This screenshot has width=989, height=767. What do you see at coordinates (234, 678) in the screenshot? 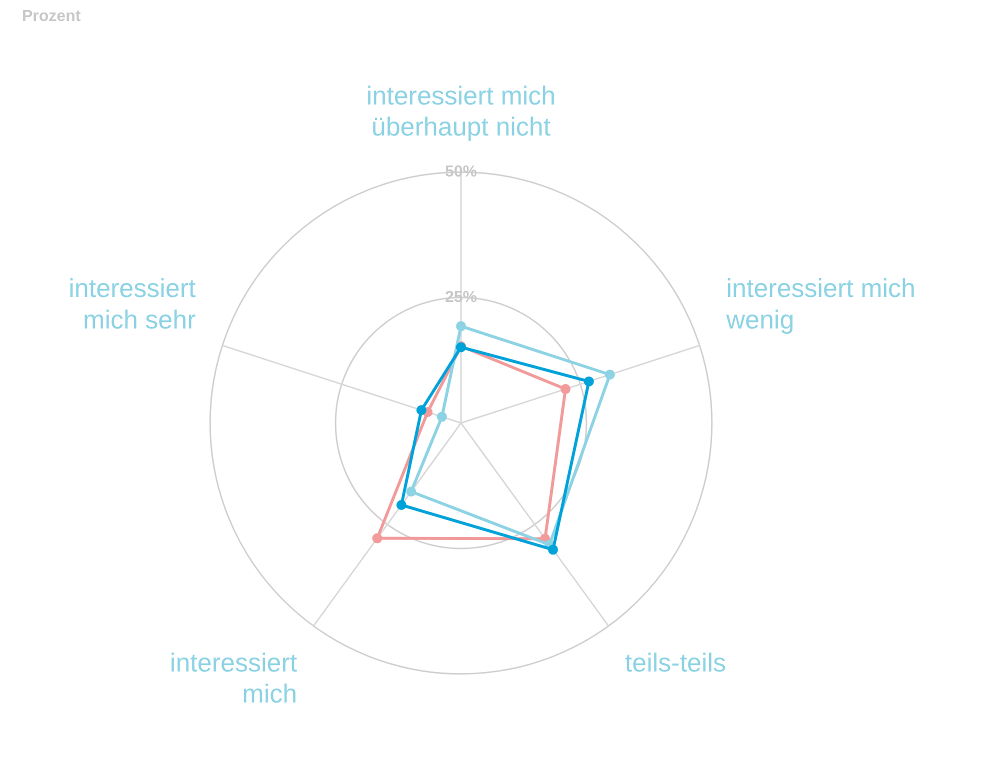
I see `spoke-label: interessiert mich` at bounding box center [234, 678].